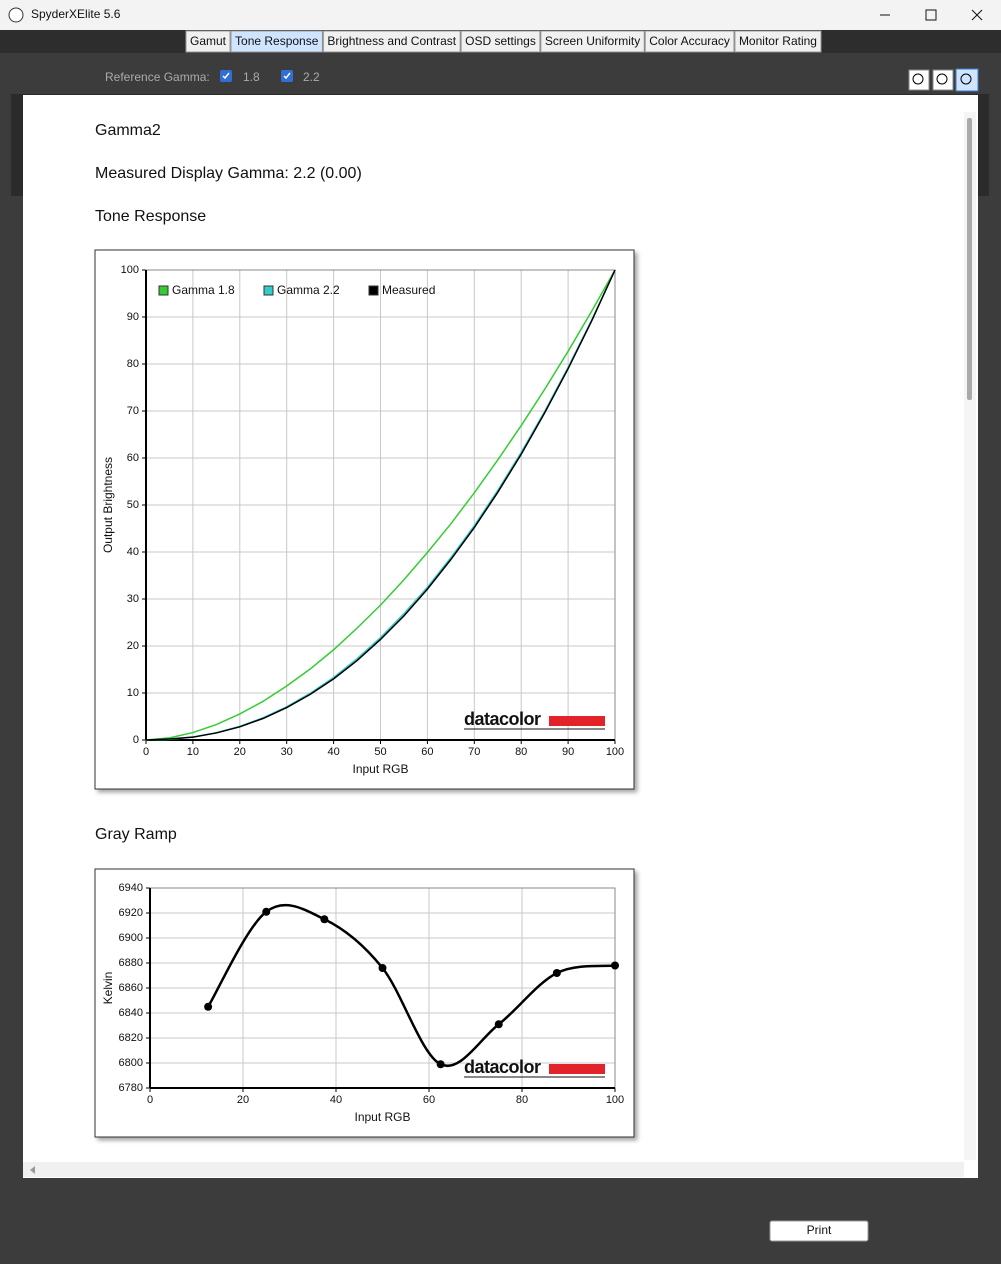 The height and width of the screenshot is (1269, 1001). Describe the element at coordinates (133, 693) in the screenshot. I see `y-tick-label: 10` at that location.